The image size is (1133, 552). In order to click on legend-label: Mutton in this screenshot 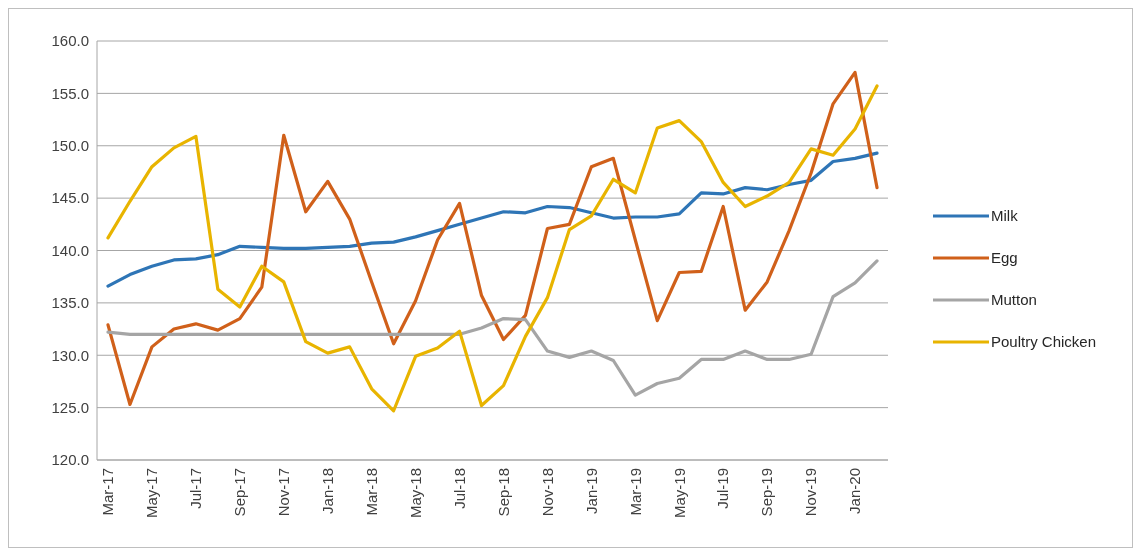, I will do `click(1014, 300)`.